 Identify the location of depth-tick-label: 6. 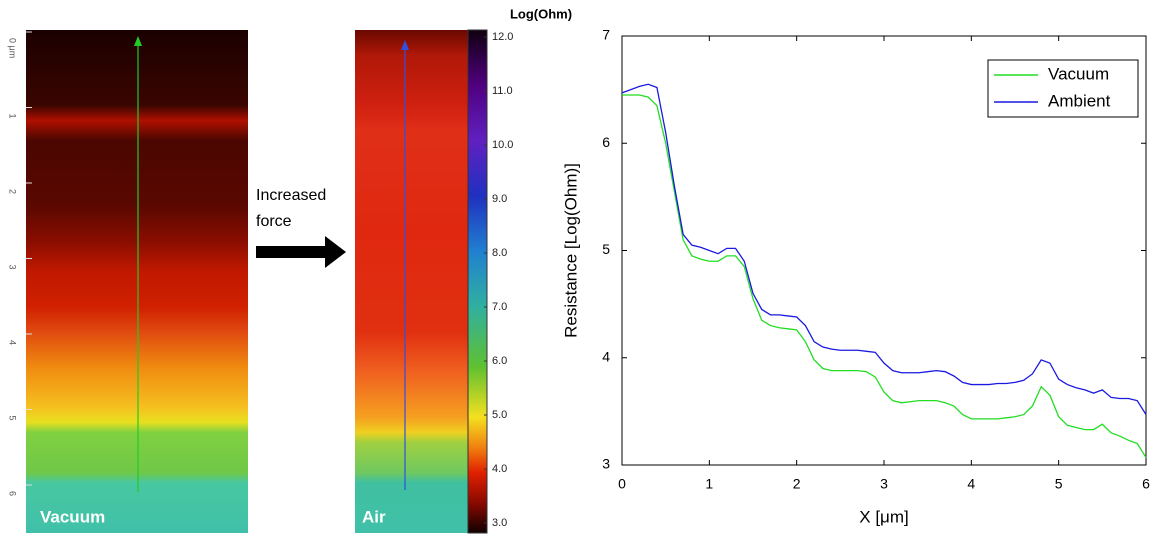
(13, 493).